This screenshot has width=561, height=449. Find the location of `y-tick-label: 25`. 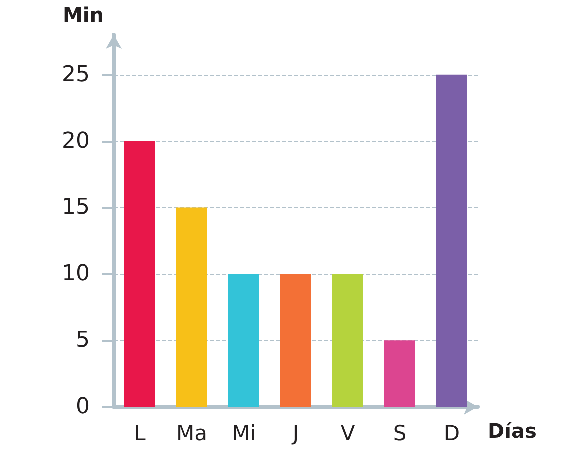

y-tick-label: 25 is located at coordinates (76, 75).